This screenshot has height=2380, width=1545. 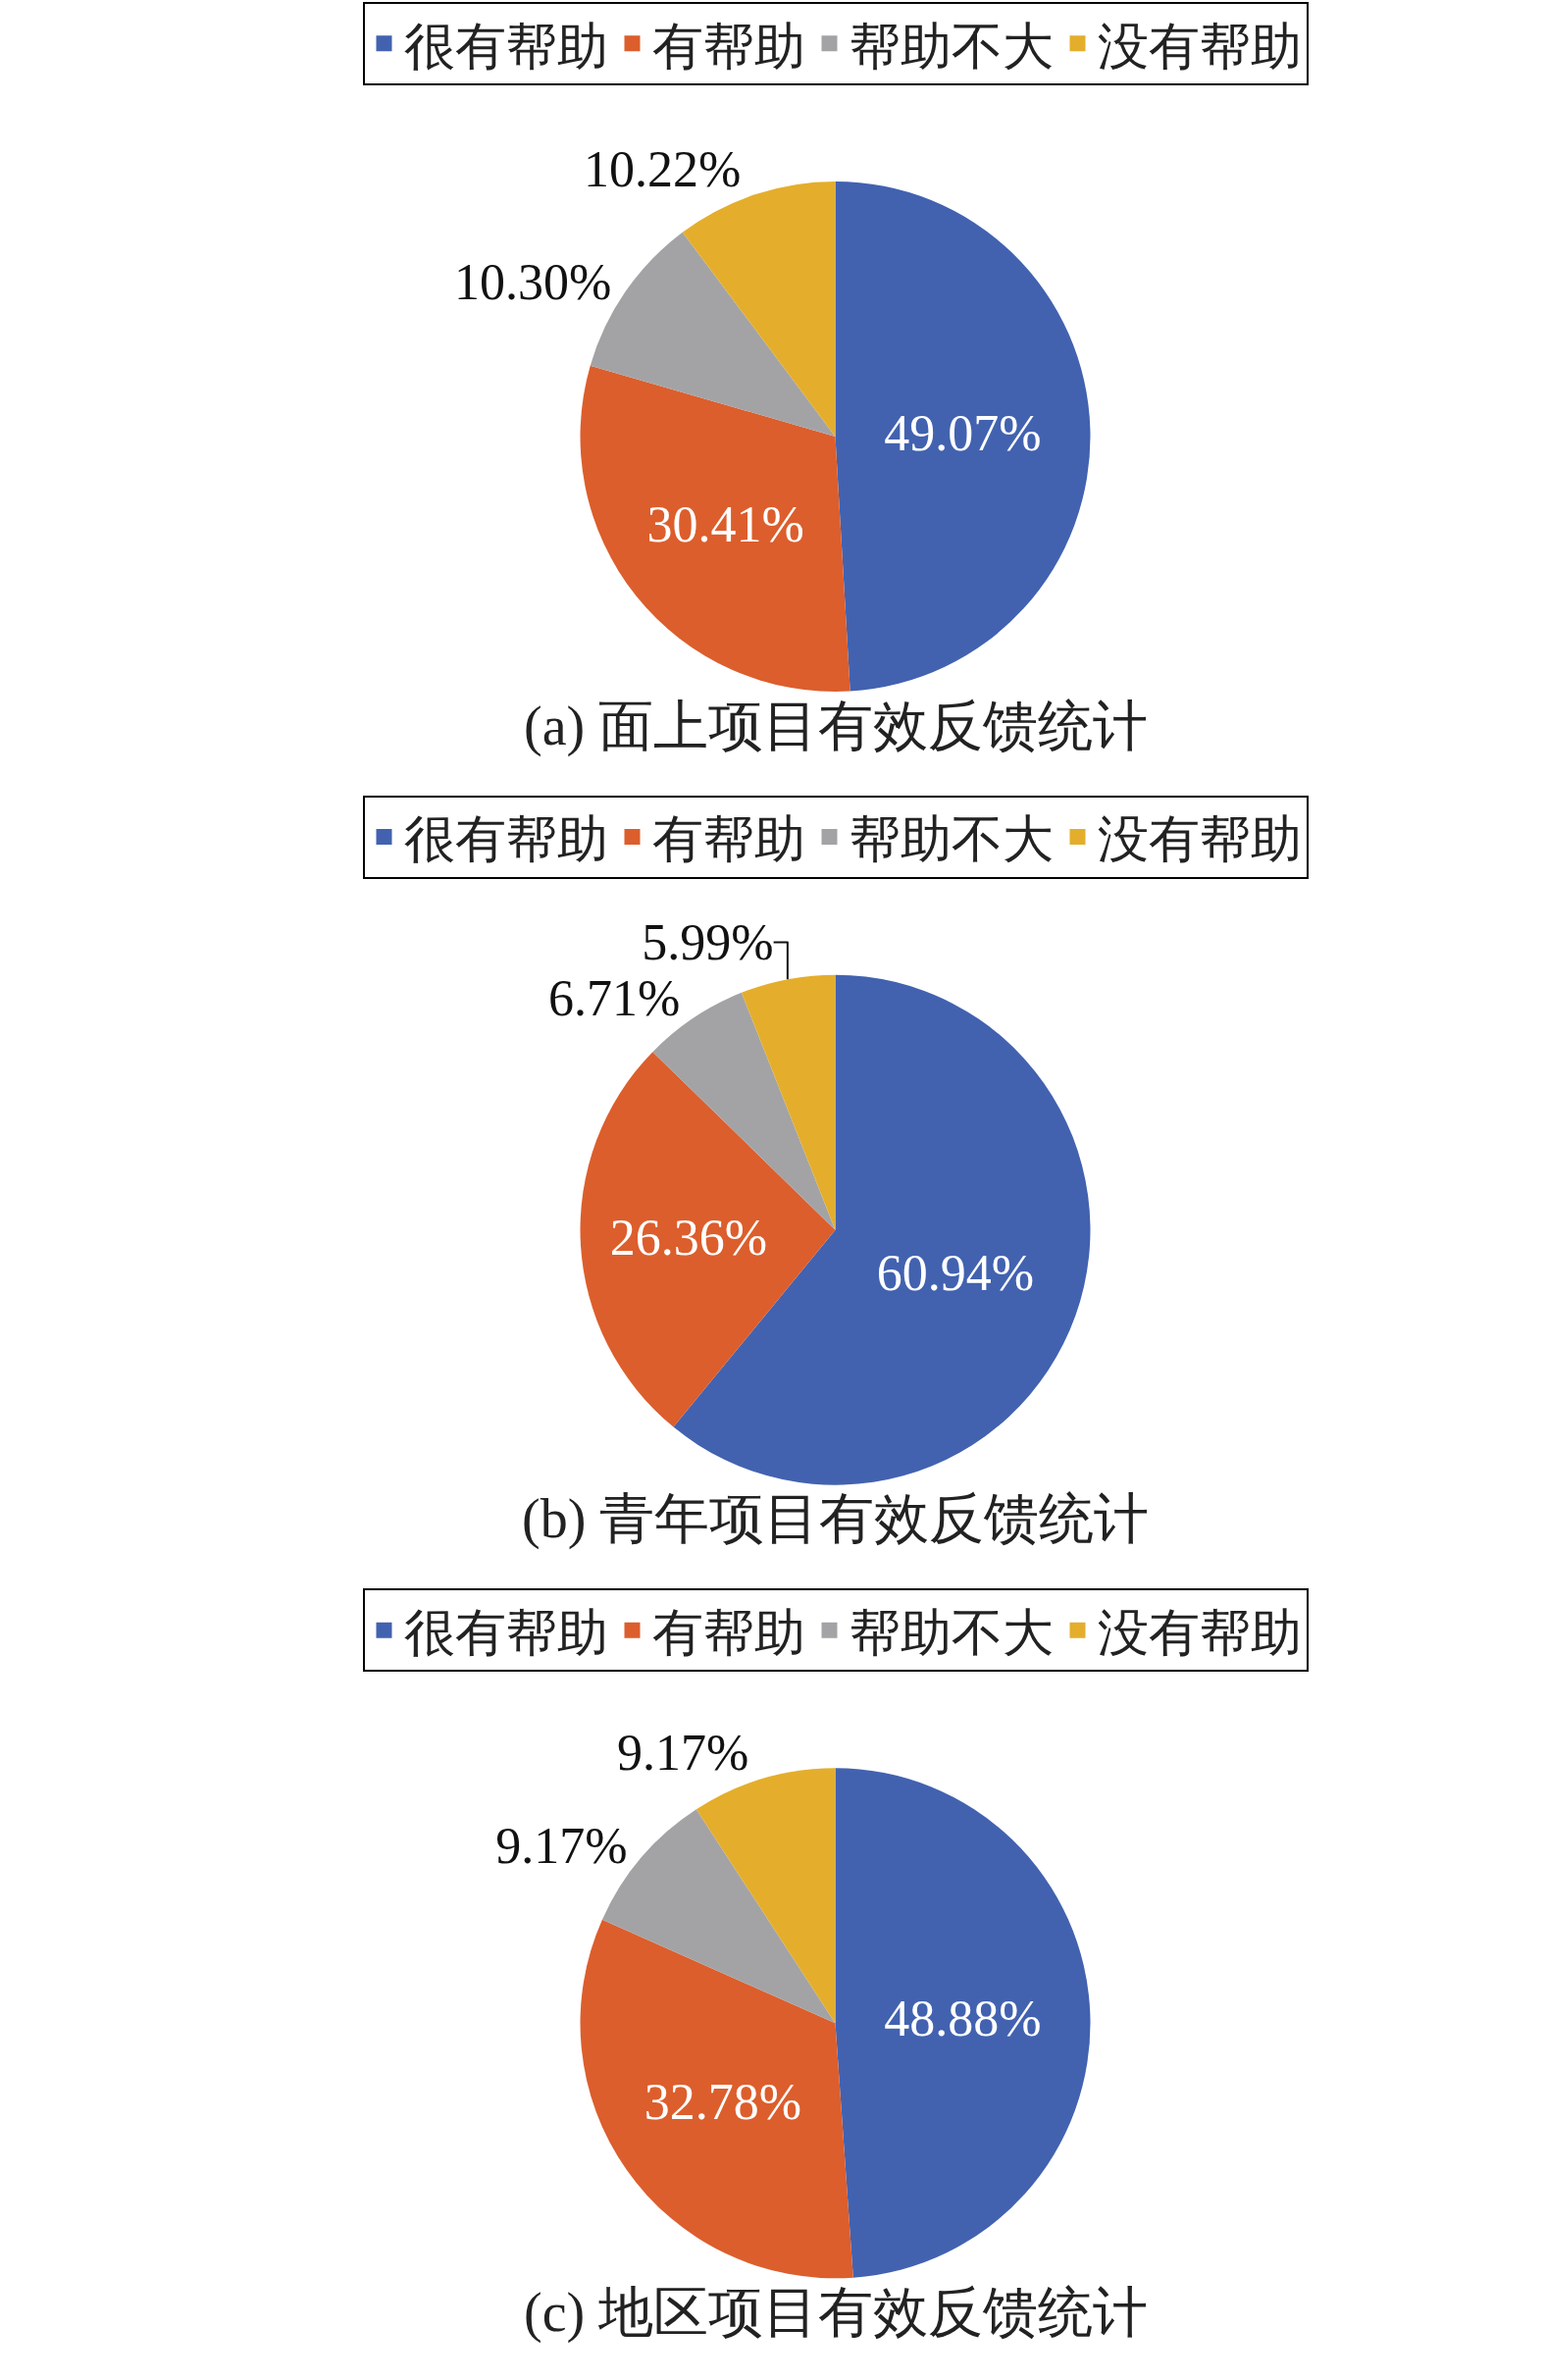 I want to click on data-label: 10.22%, so click(x=662, y=169).